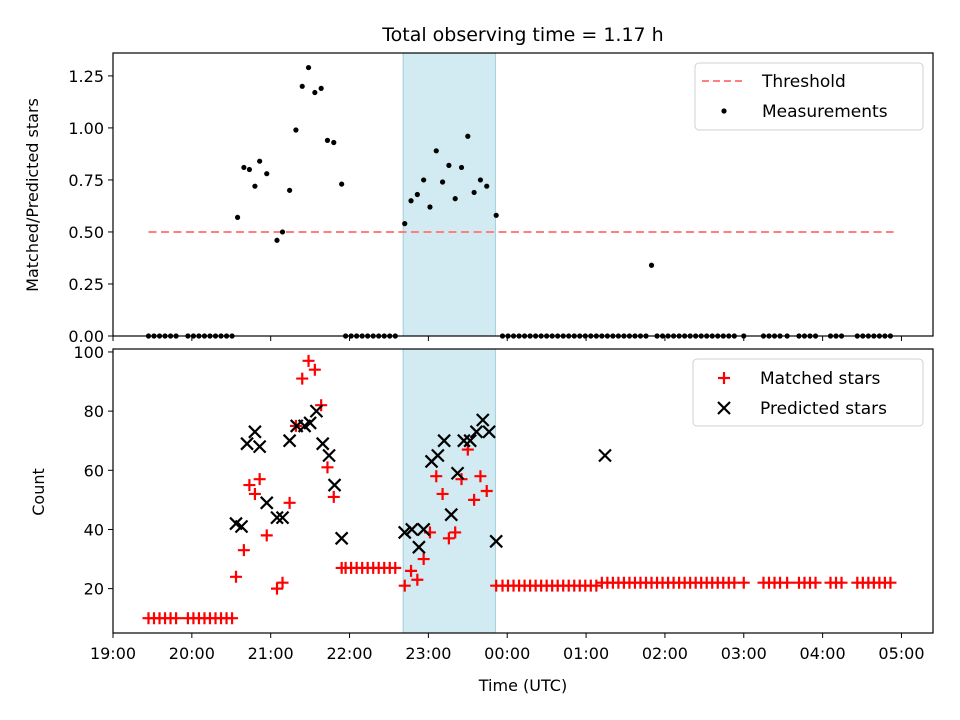 This screenshot has height=720, width=960. Describe the element at coordinates (86, 180) in the screenshot. I see `y-tick-label: 0.75` at that location.